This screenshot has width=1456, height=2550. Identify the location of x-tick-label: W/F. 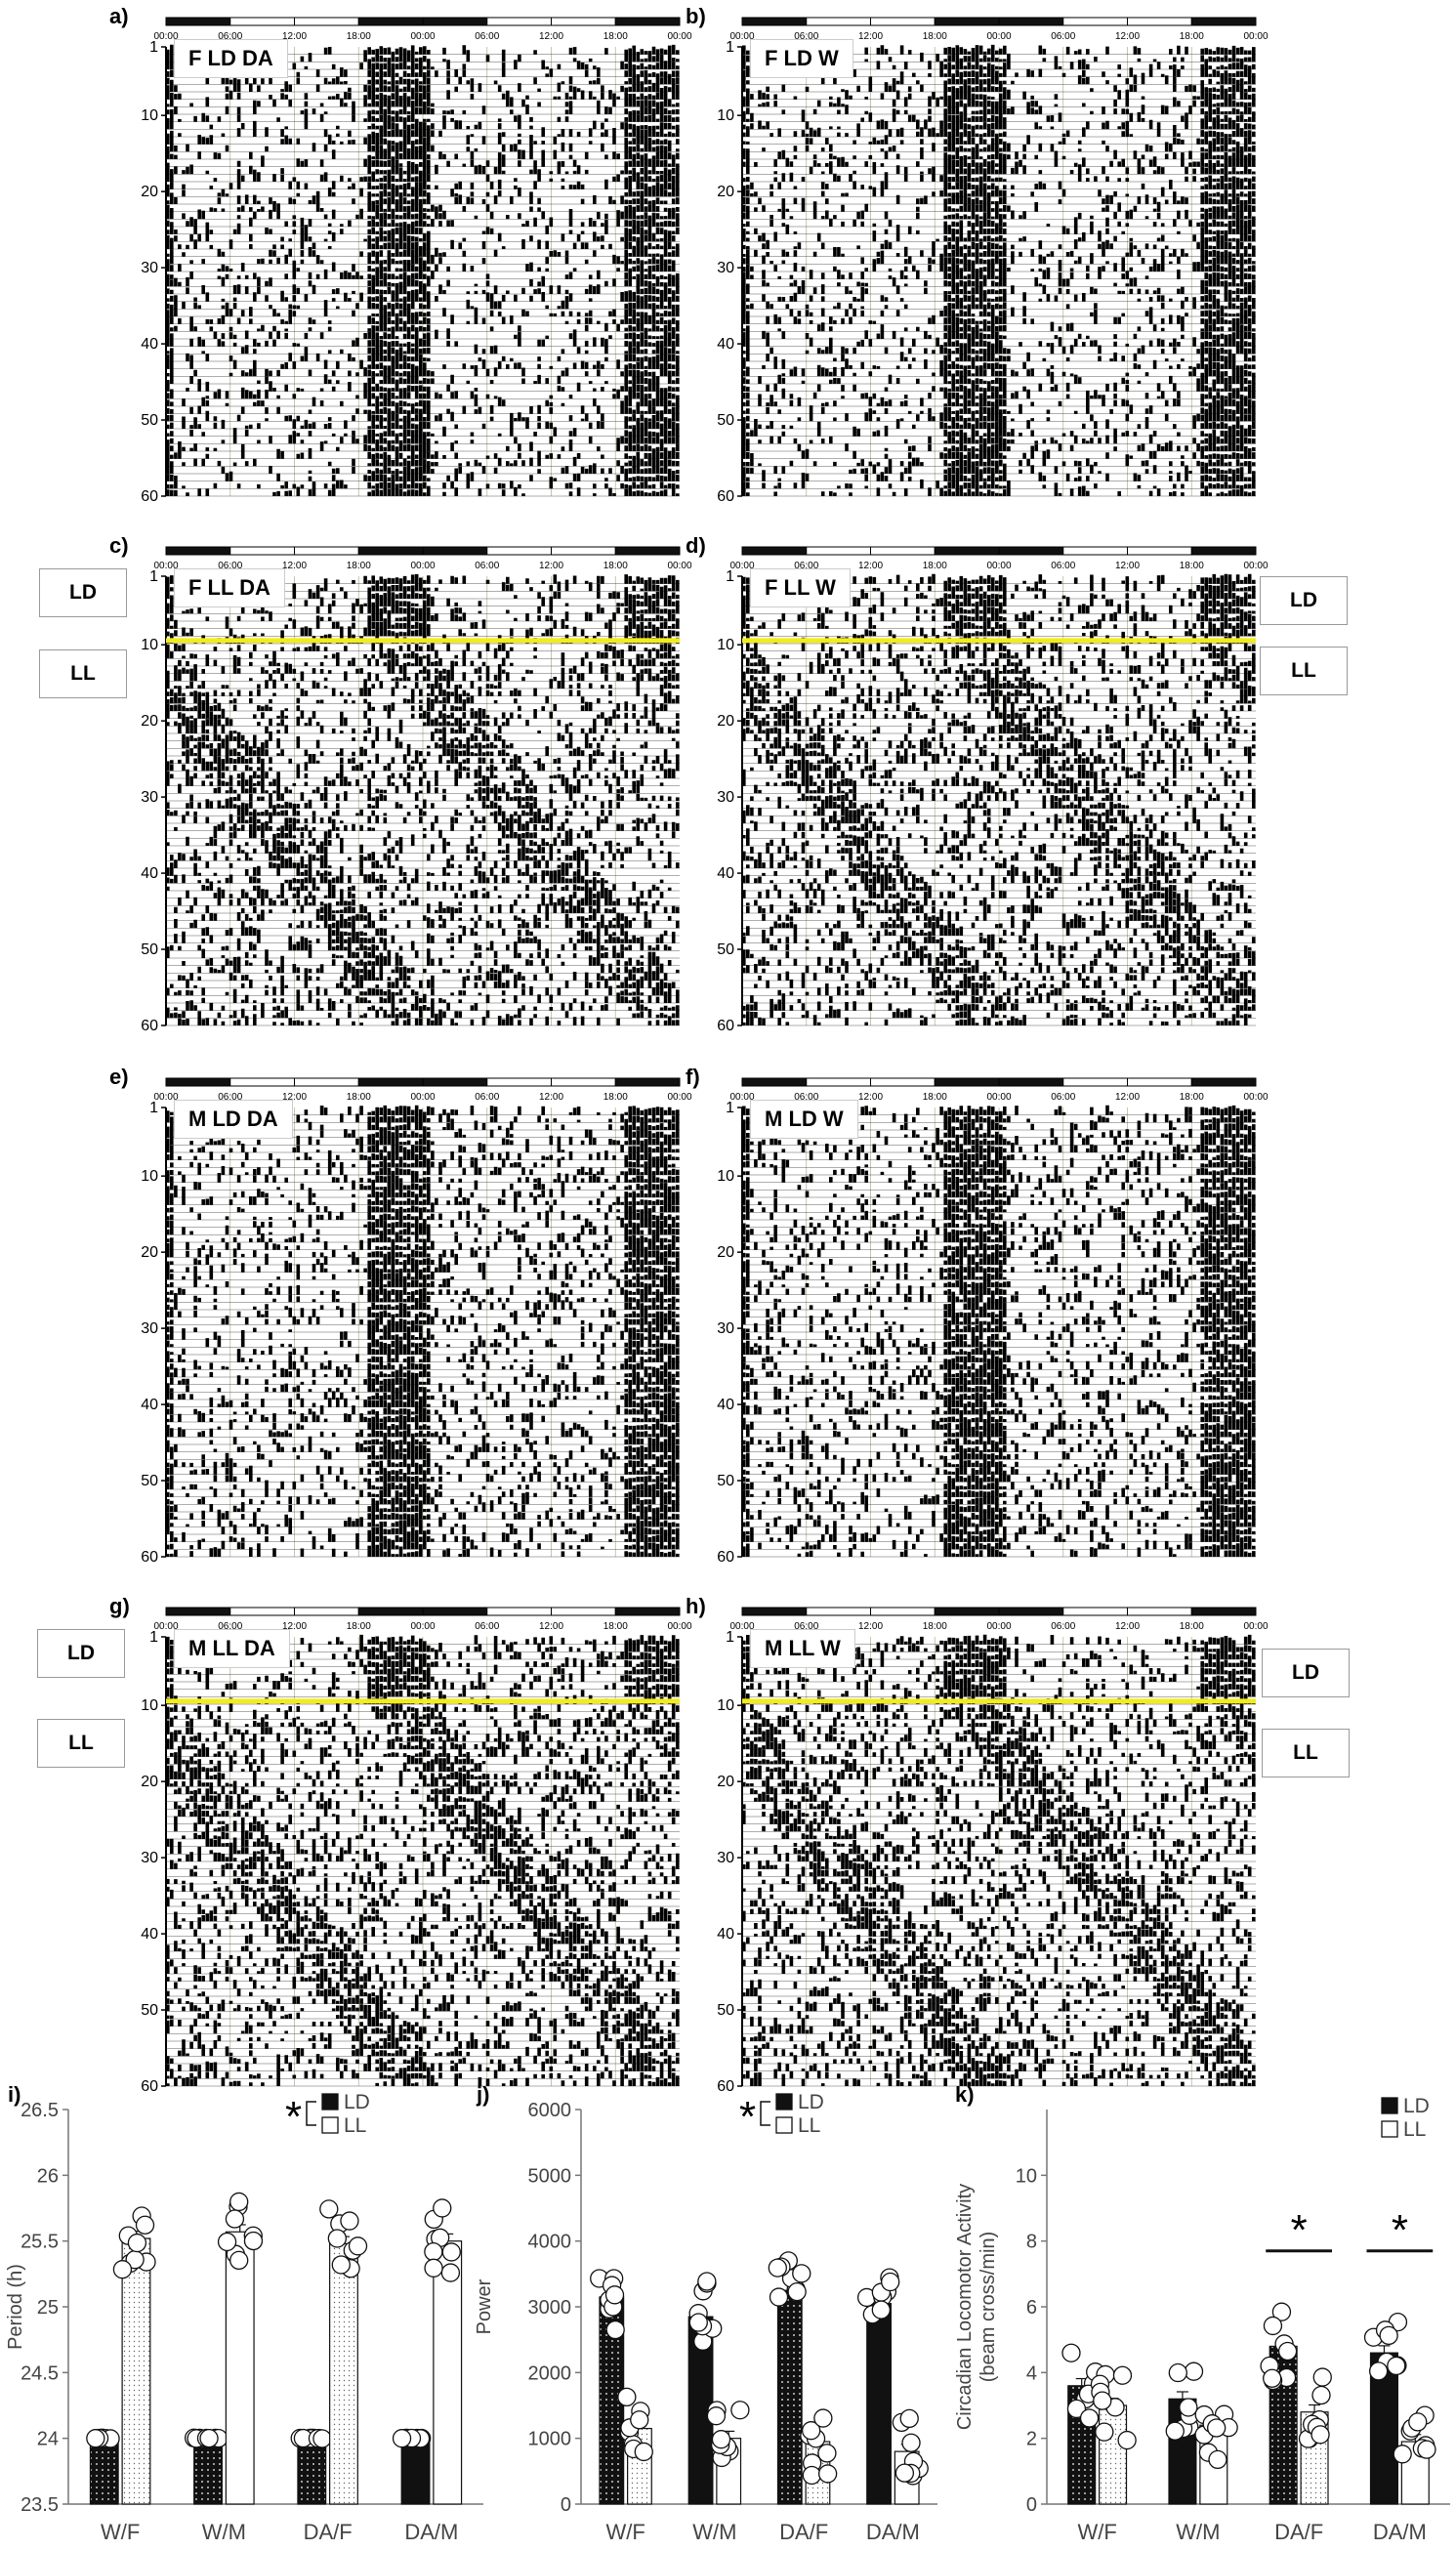
(625, 2532).